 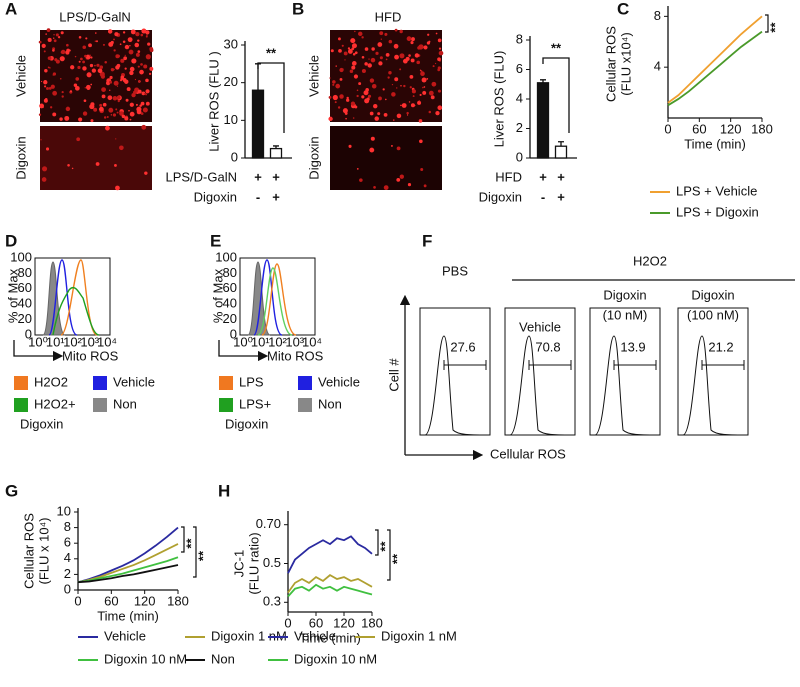 I want to click on y-axis-label: % of Max, so click(x=12, y=295).